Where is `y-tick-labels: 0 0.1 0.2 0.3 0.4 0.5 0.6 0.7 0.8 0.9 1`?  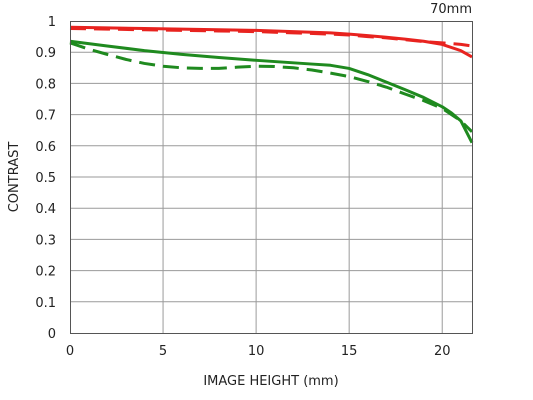
y-tick-labels: 0 0.1 0.2 0.3 0.4 0.5 0.6 0.7 0.8 0.9 1 is located at coordinates (45, 178).